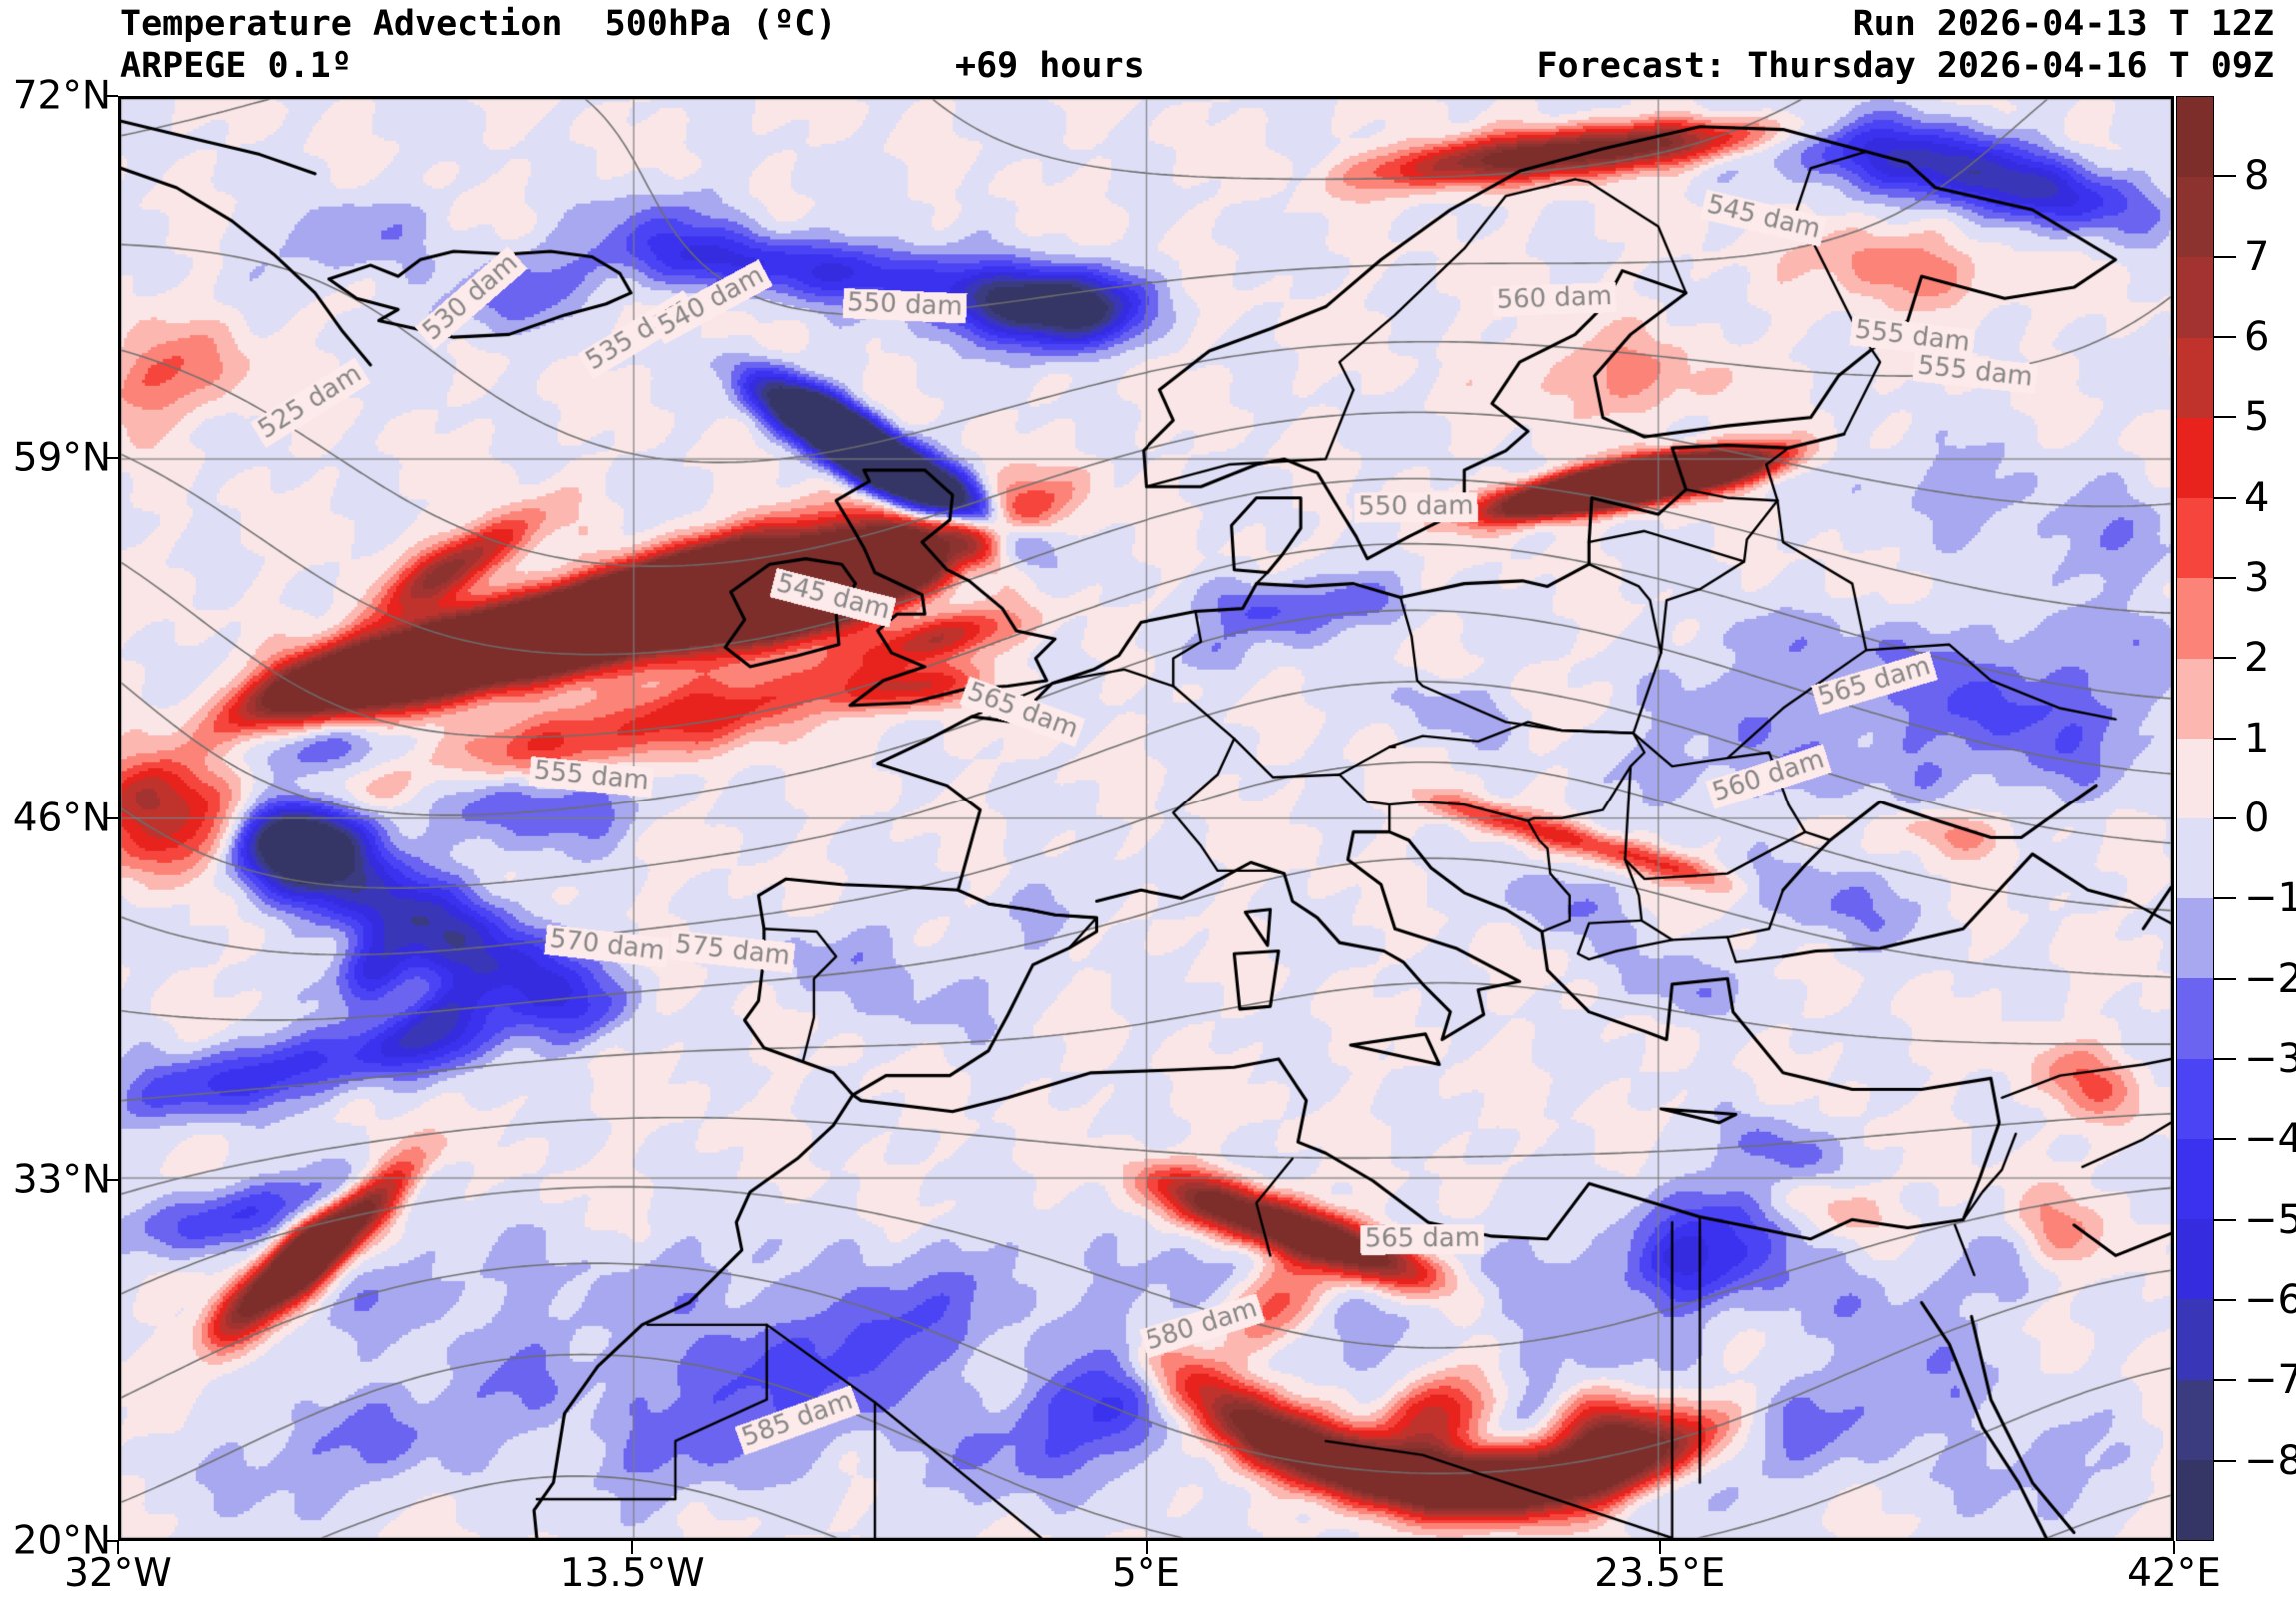 Image resolution: width=2296 pixels, height=1603 pixels. What do you see at coordinates (2257, 176) in the screenshot?
I see `colorbar-tick-label: 8` at bounding box center [2257, 176].